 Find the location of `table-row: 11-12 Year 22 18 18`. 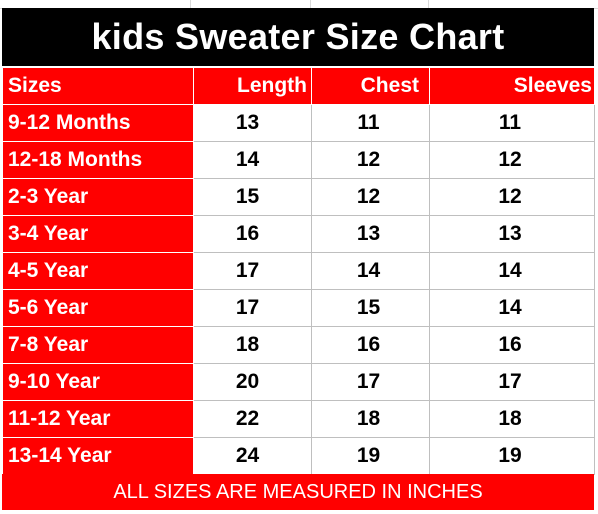

table-row: 11-12 Year 22 18 18 is located at coordinates (298, 419).